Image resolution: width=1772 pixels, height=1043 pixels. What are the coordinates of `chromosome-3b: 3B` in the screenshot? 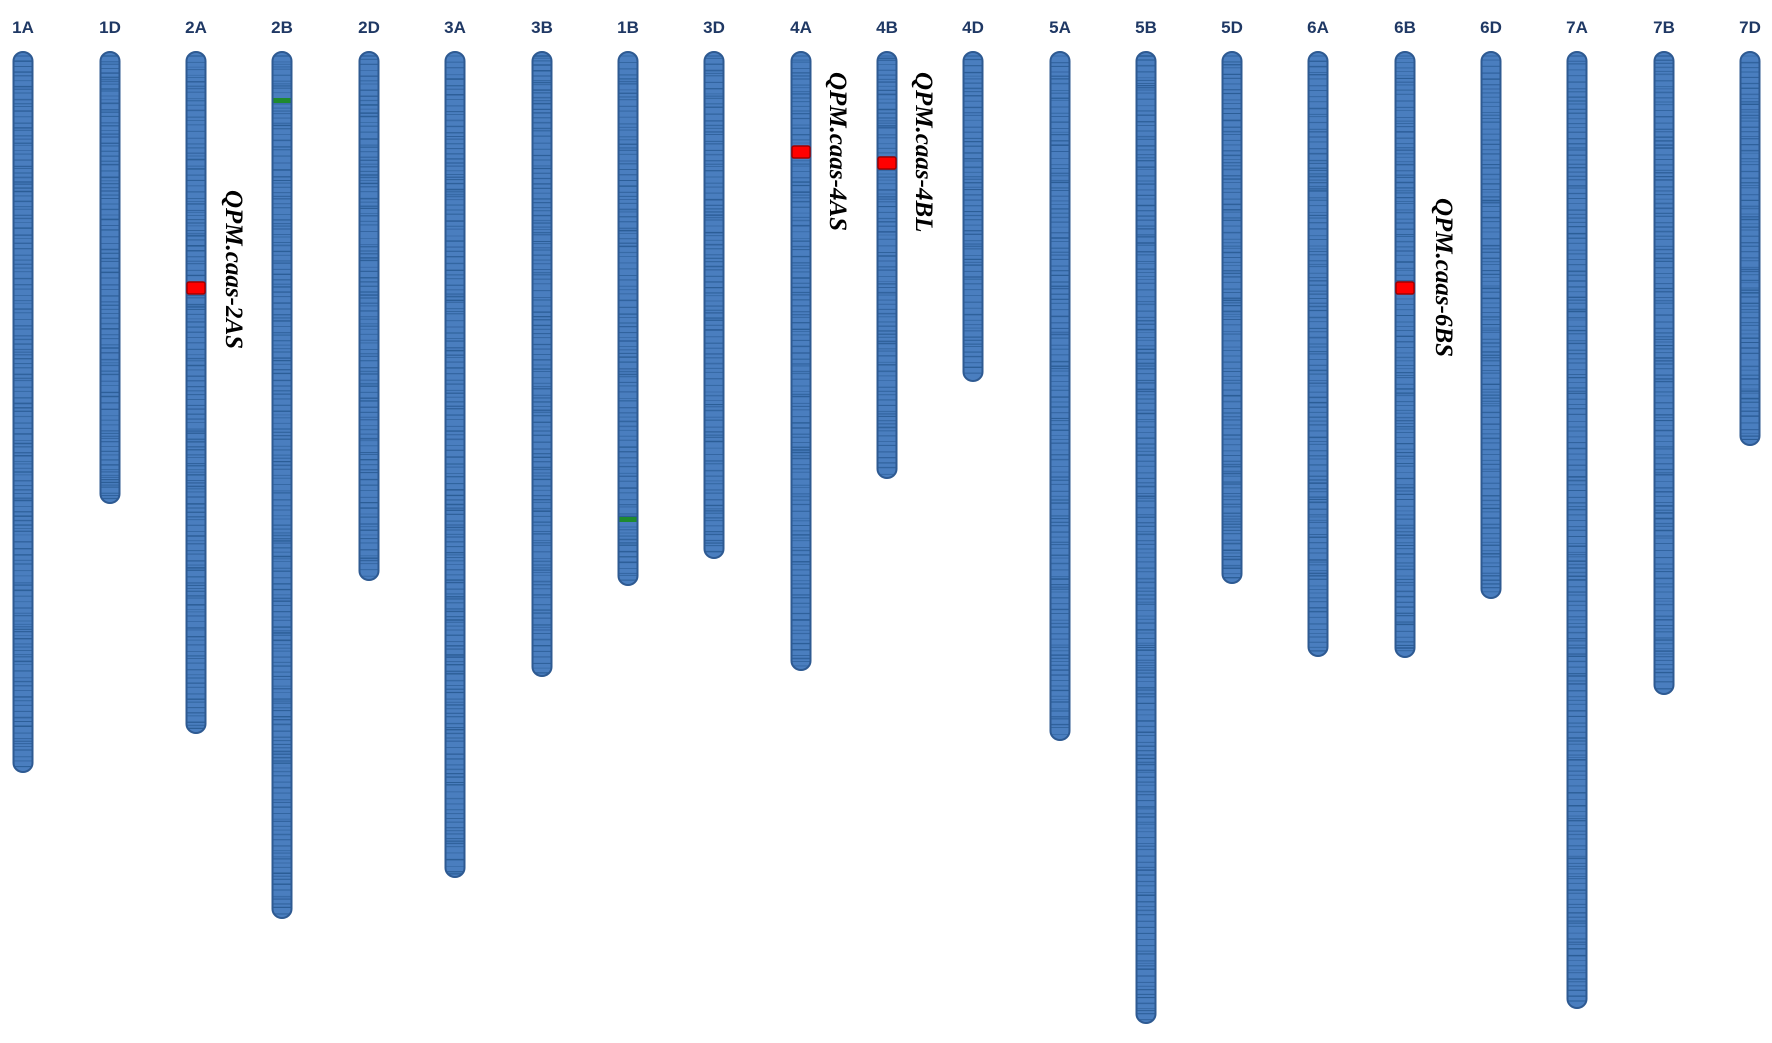 It's located at (542, 347).